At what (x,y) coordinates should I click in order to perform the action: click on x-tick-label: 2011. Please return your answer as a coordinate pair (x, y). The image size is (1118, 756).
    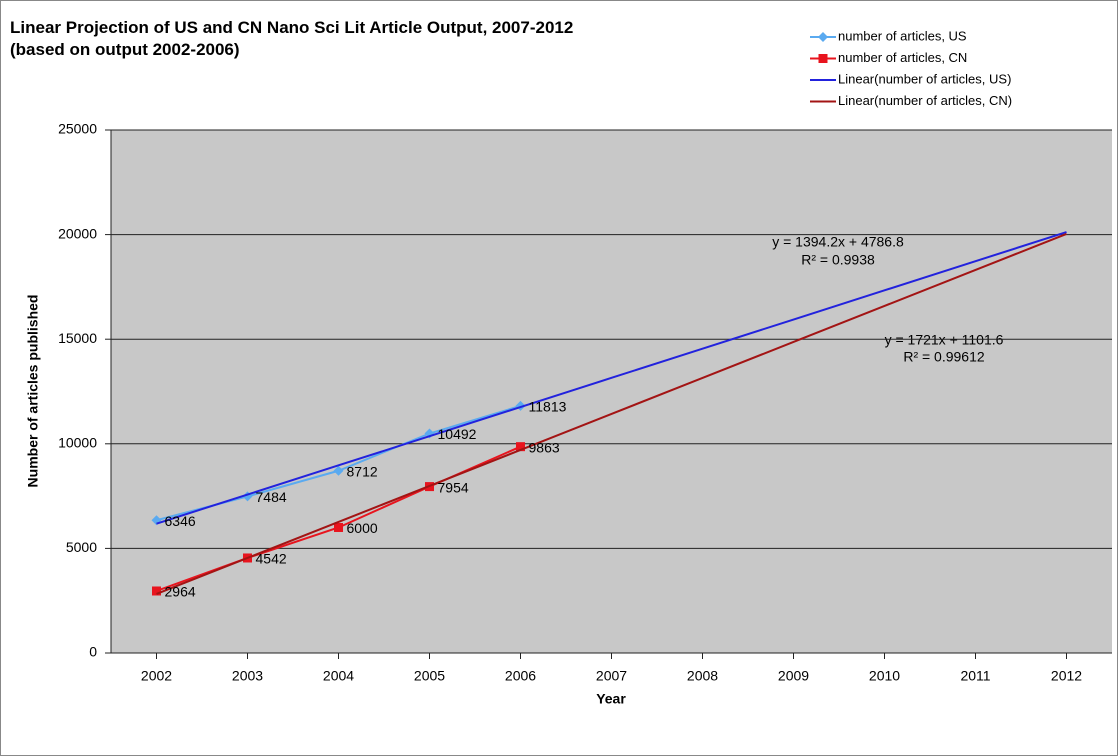
    Looking at the image, I should click on (975, 676).